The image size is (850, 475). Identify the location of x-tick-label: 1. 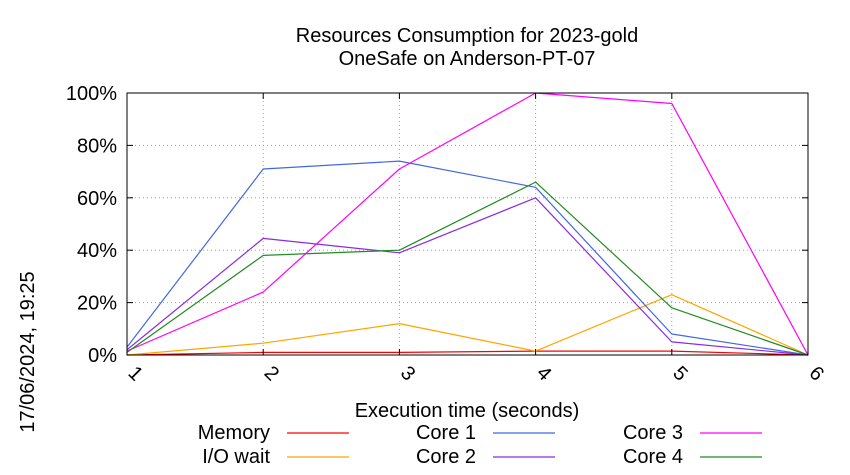
(135, 373).